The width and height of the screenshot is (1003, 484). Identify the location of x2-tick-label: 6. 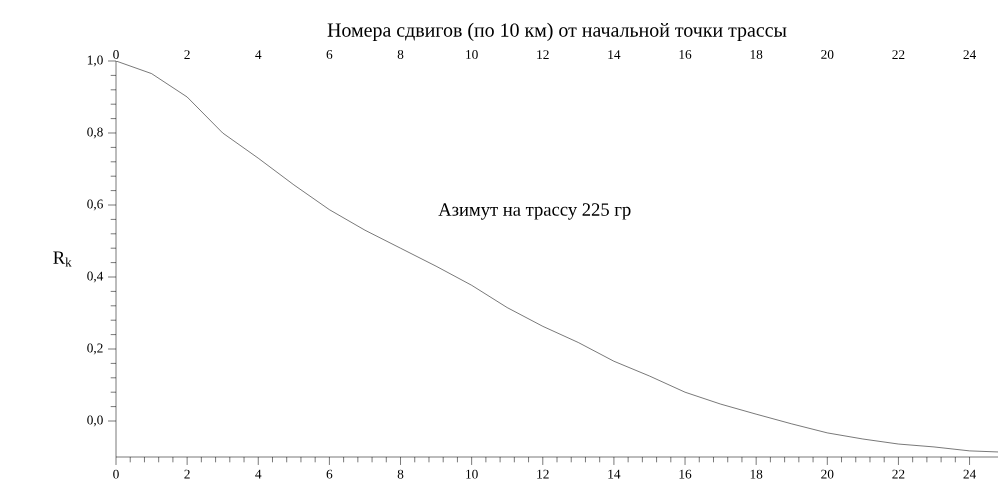
(329, 474).